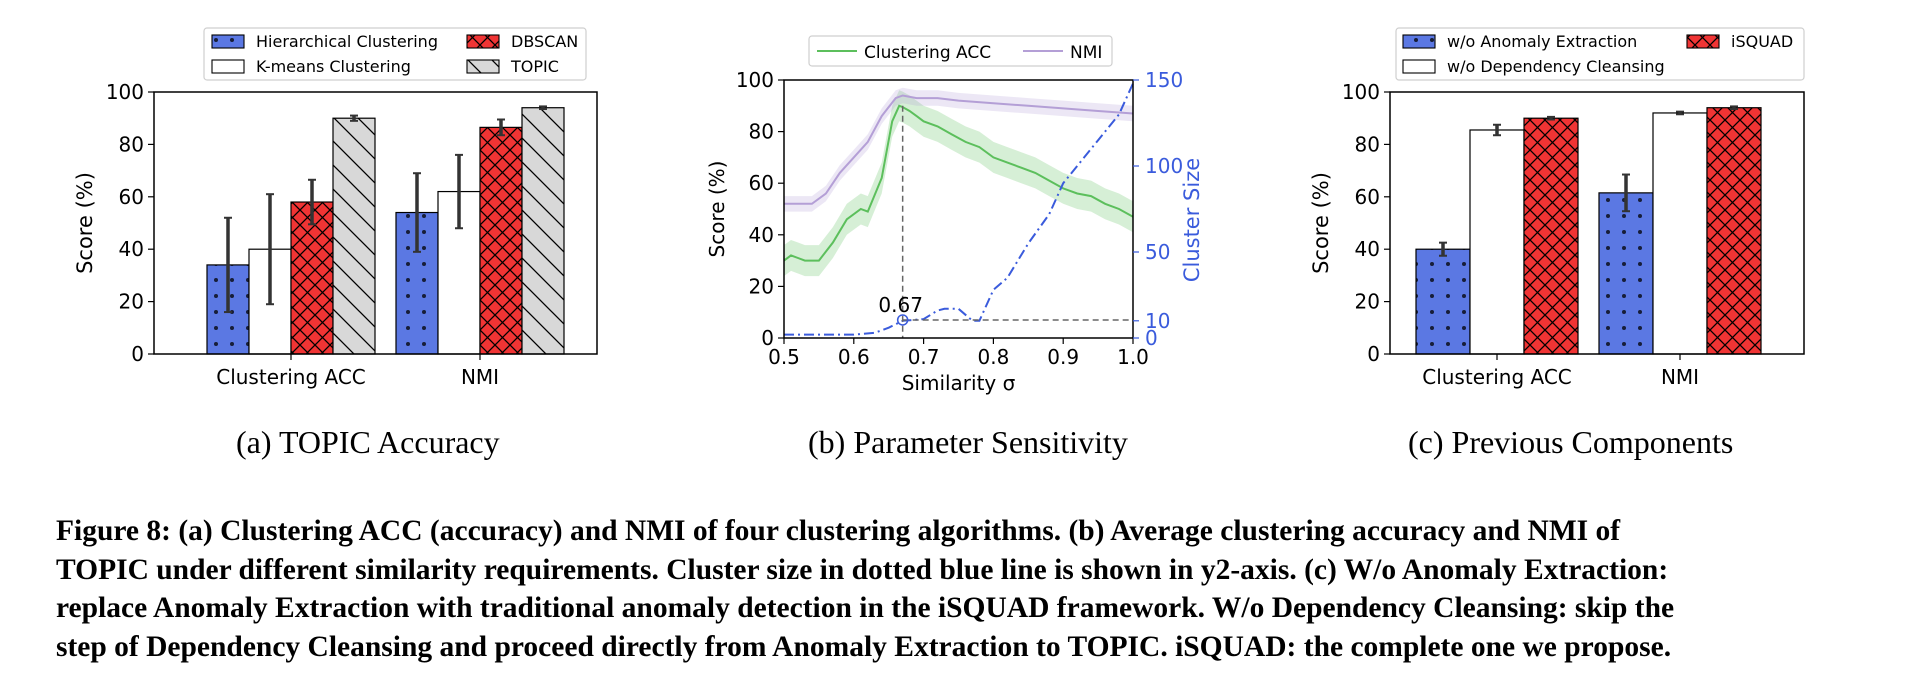 This screenshot has width=1928, height=682. Describe the element at coordinates (1063, 357) in the screenshot. I see `x-tick-label: 0.9` at that location.